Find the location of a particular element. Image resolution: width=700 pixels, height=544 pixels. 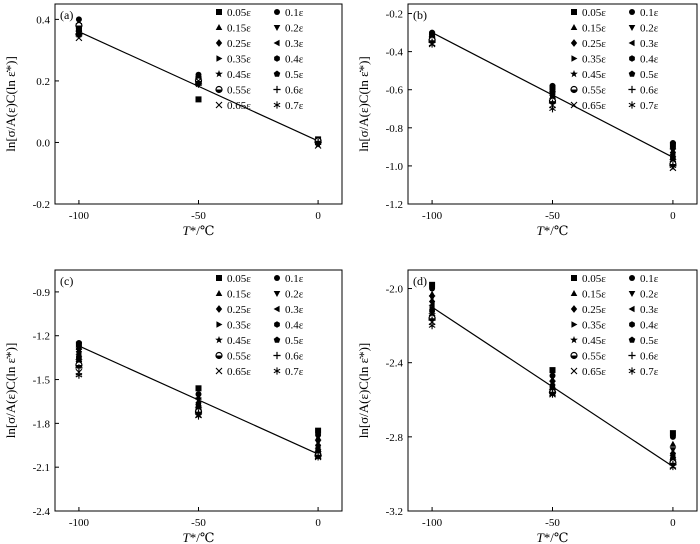

y-tick-label: 0.2 is located at coordinates (43, 82).